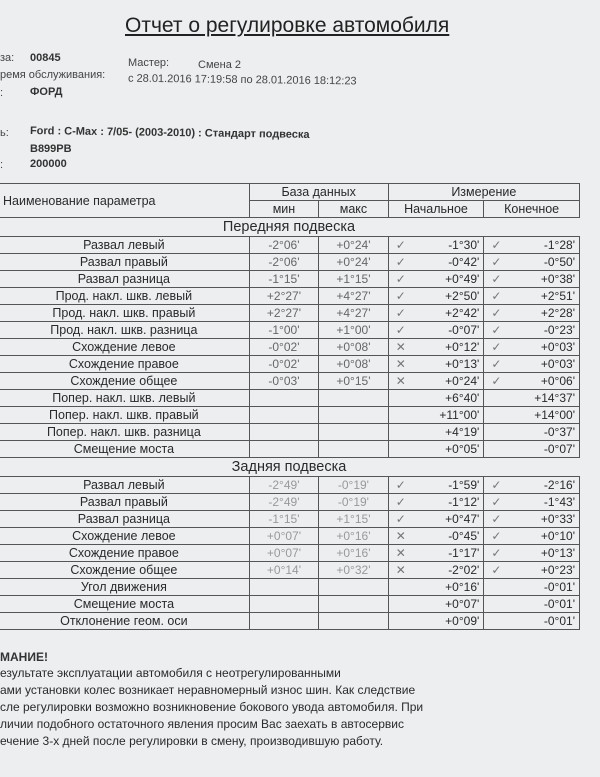 The width and height of the screenshot is (600, 777). Describe the element at coordinates (290, 467) in the screenshot. I see `section-title: Задняя подвеска` at that location.